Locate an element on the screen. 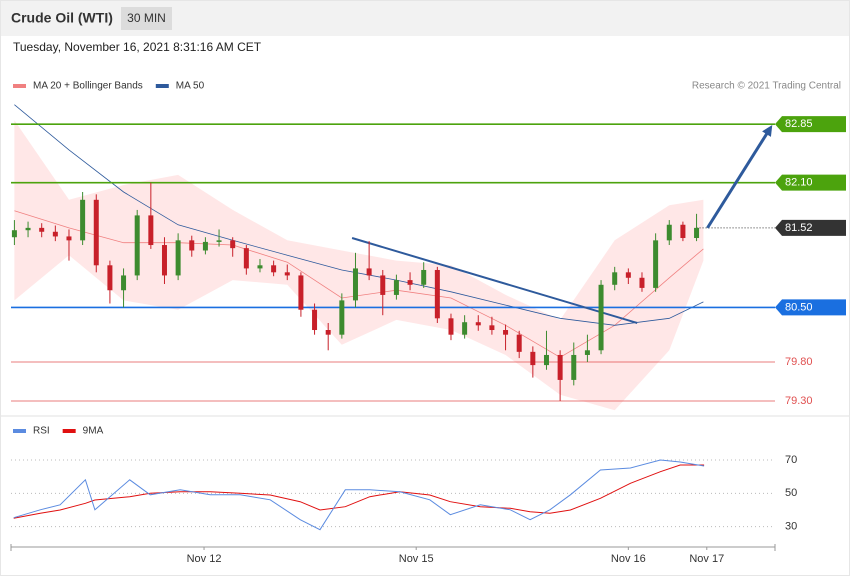  arrow-head is located at coordinates (767, 130).